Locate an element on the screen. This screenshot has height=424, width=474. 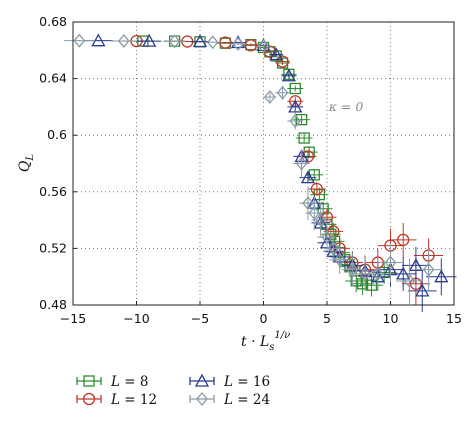
x-tick-label: −10 is located at coordinates (136, 318).